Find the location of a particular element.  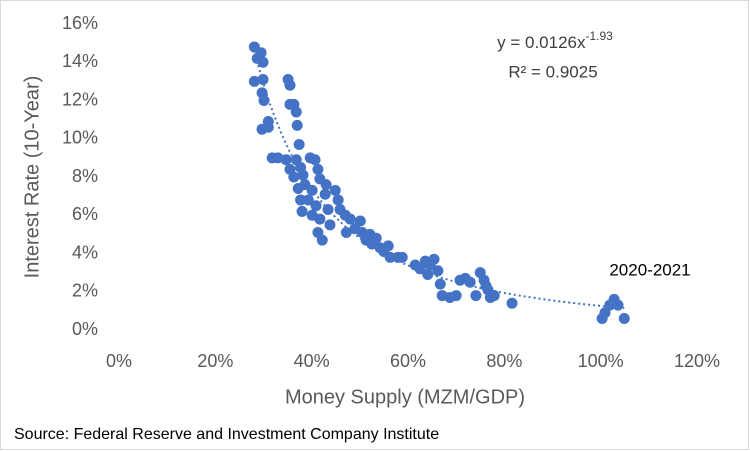

y-axis-title: Interest Rate (10-Year) is located at coordinates (32, 177).